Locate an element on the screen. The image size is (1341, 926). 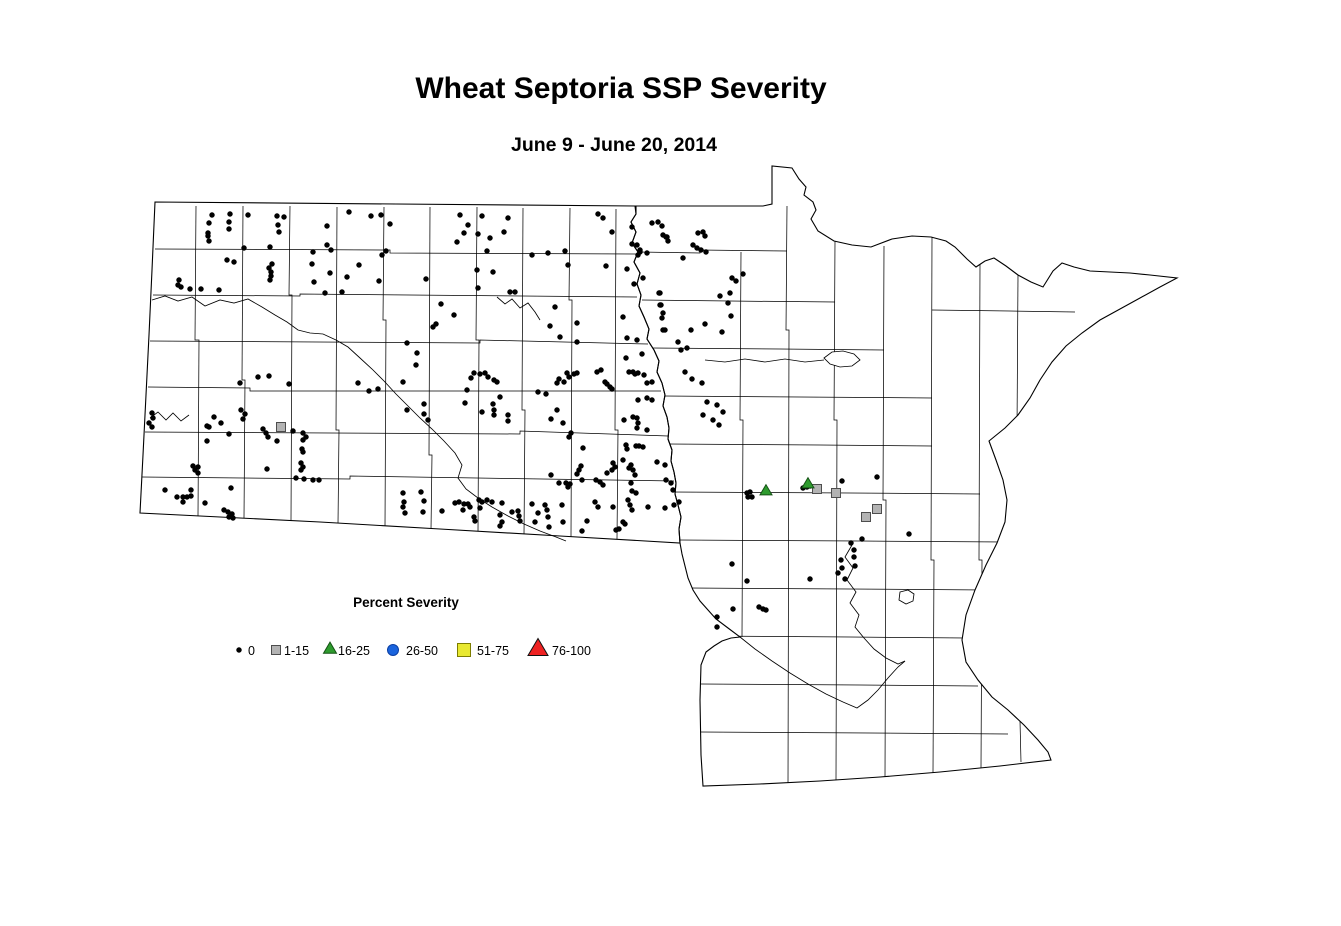
legend-item-label: 0 is located at coordinates (251, 651).